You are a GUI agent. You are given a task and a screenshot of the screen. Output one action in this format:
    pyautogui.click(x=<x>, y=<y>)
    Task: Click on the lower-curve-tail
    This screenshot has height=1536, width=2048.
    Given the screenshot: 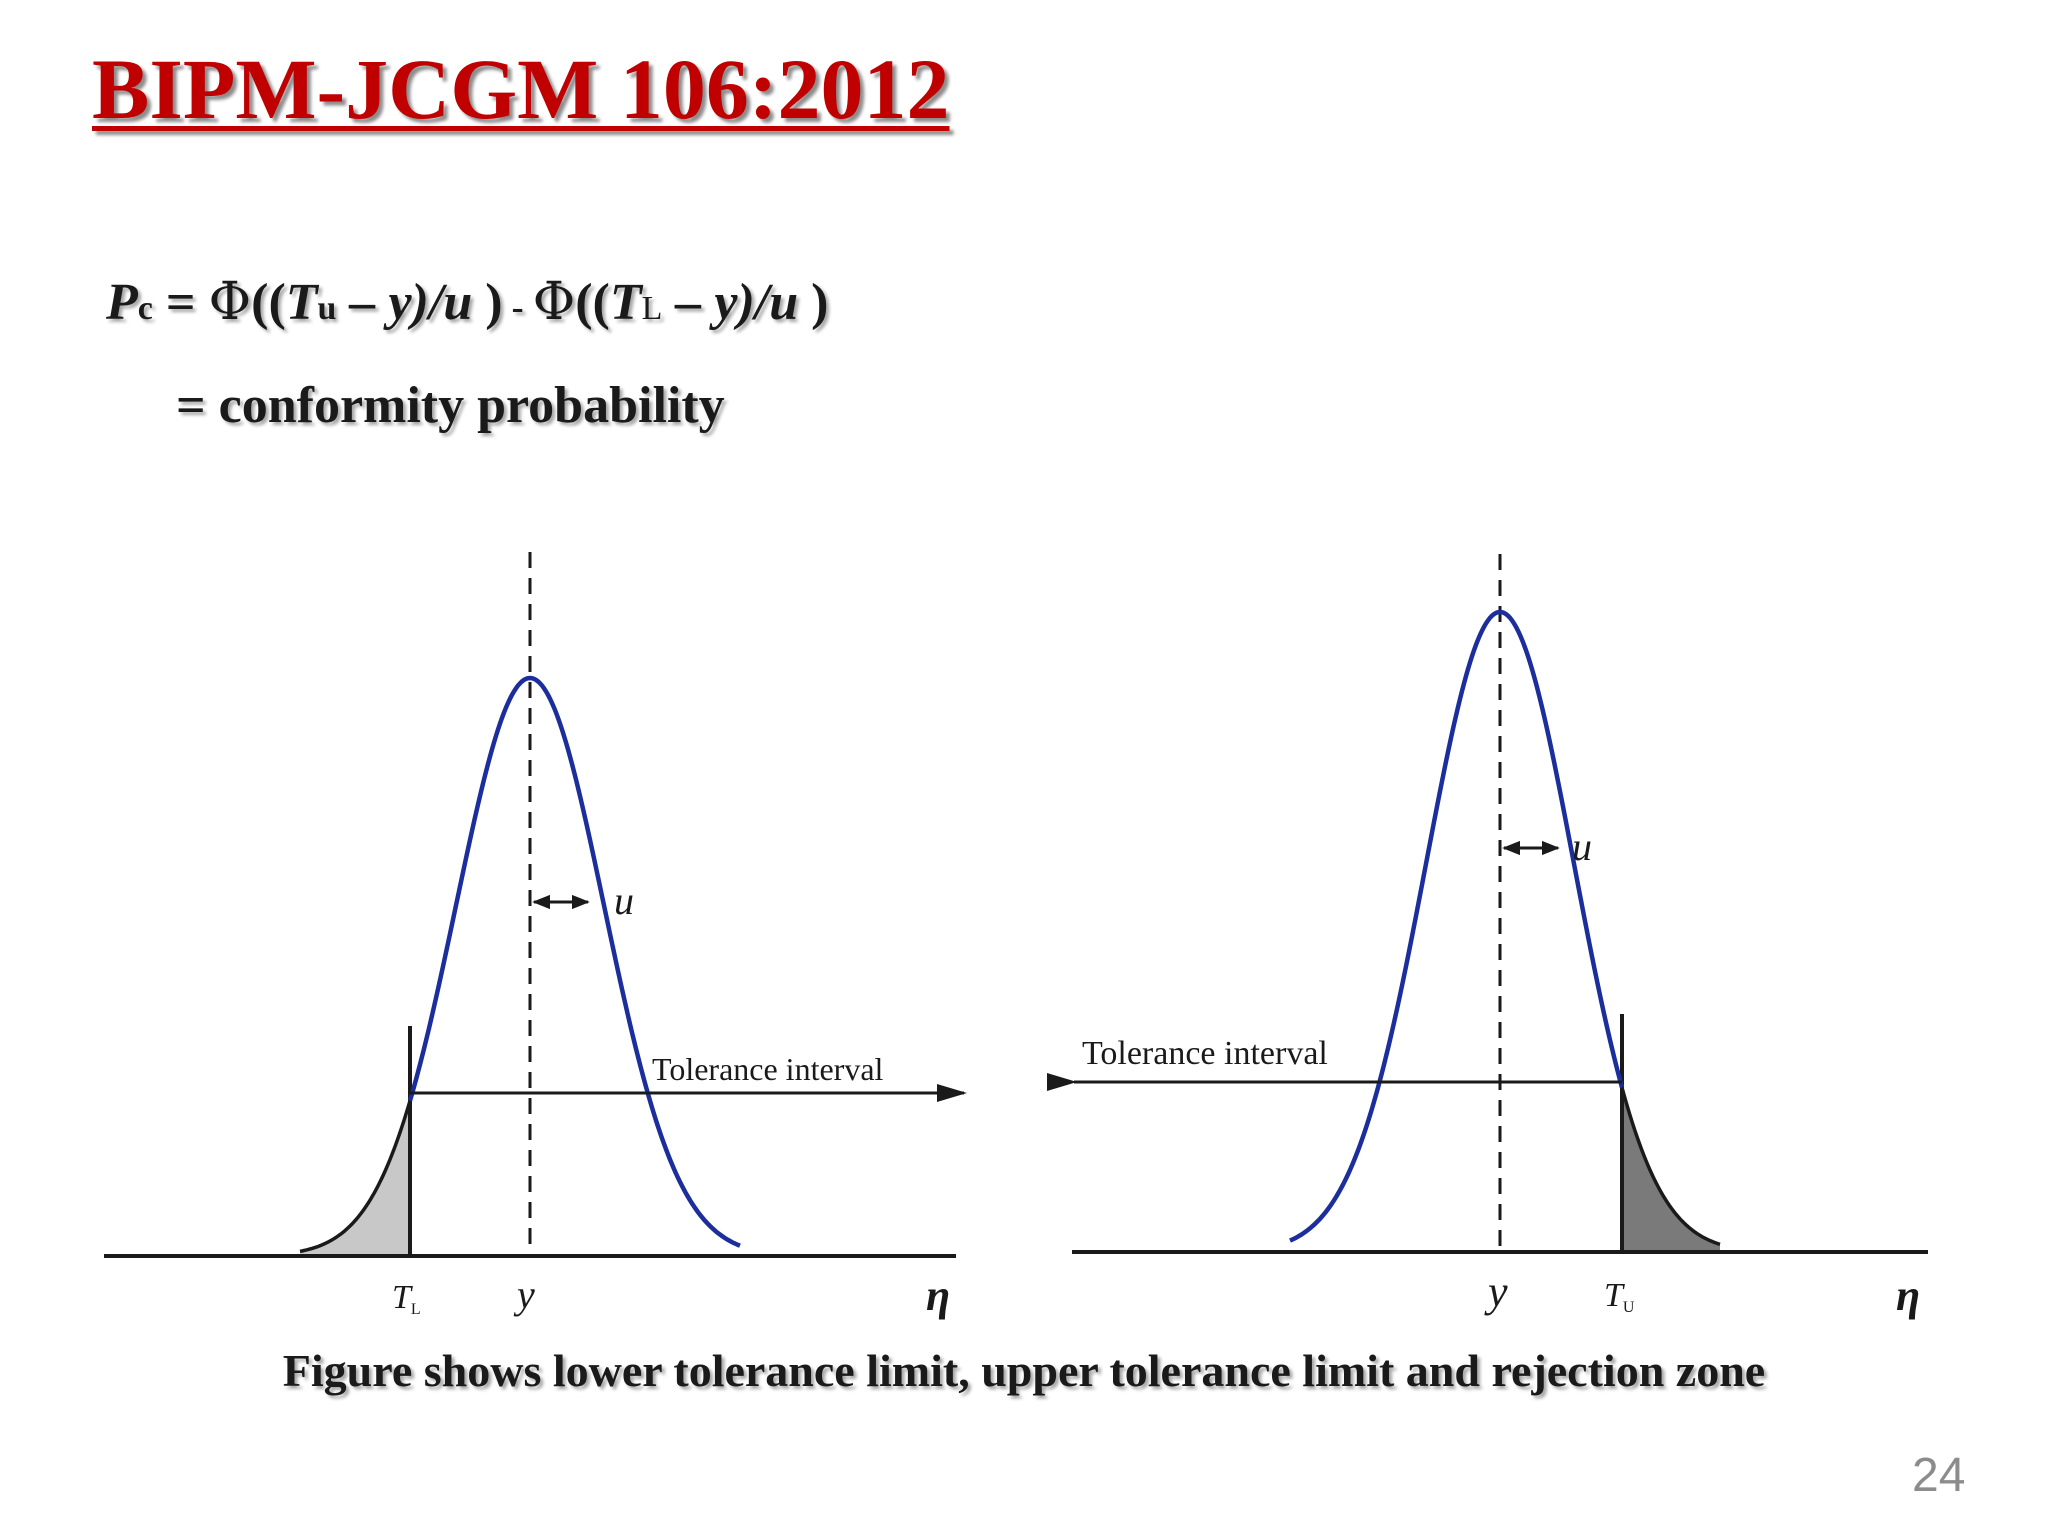 What is the action you would take?
    pyautogui.click(x=355, y=1177)
    